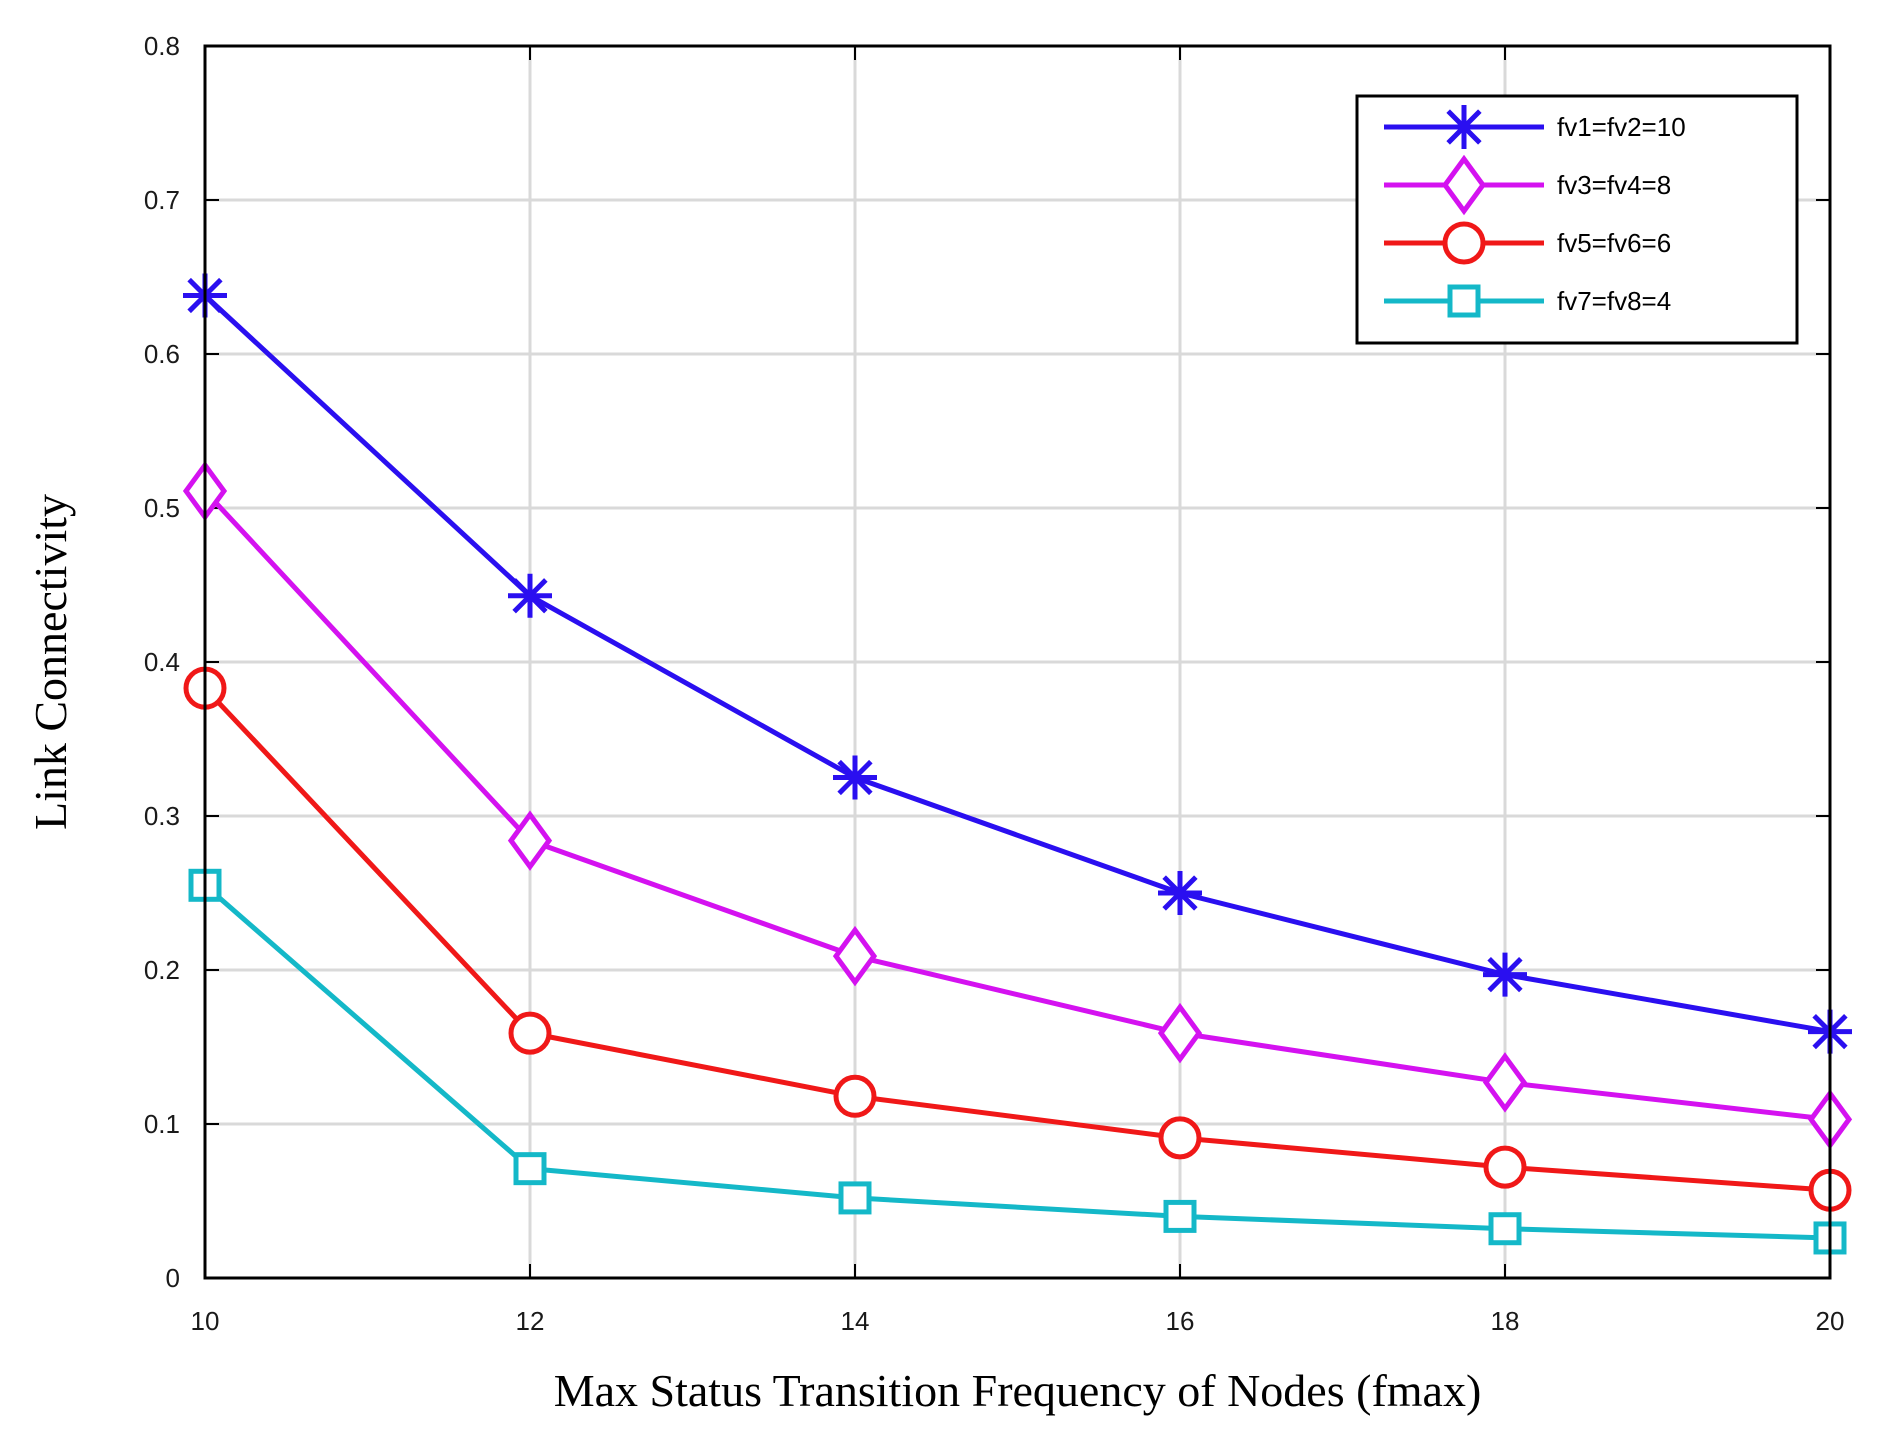 The image size is (1882, 1433). Describe the element at coordinates (50, 662) in the screenshot. I see `y-axis-title: Link Connectivity` at that location.